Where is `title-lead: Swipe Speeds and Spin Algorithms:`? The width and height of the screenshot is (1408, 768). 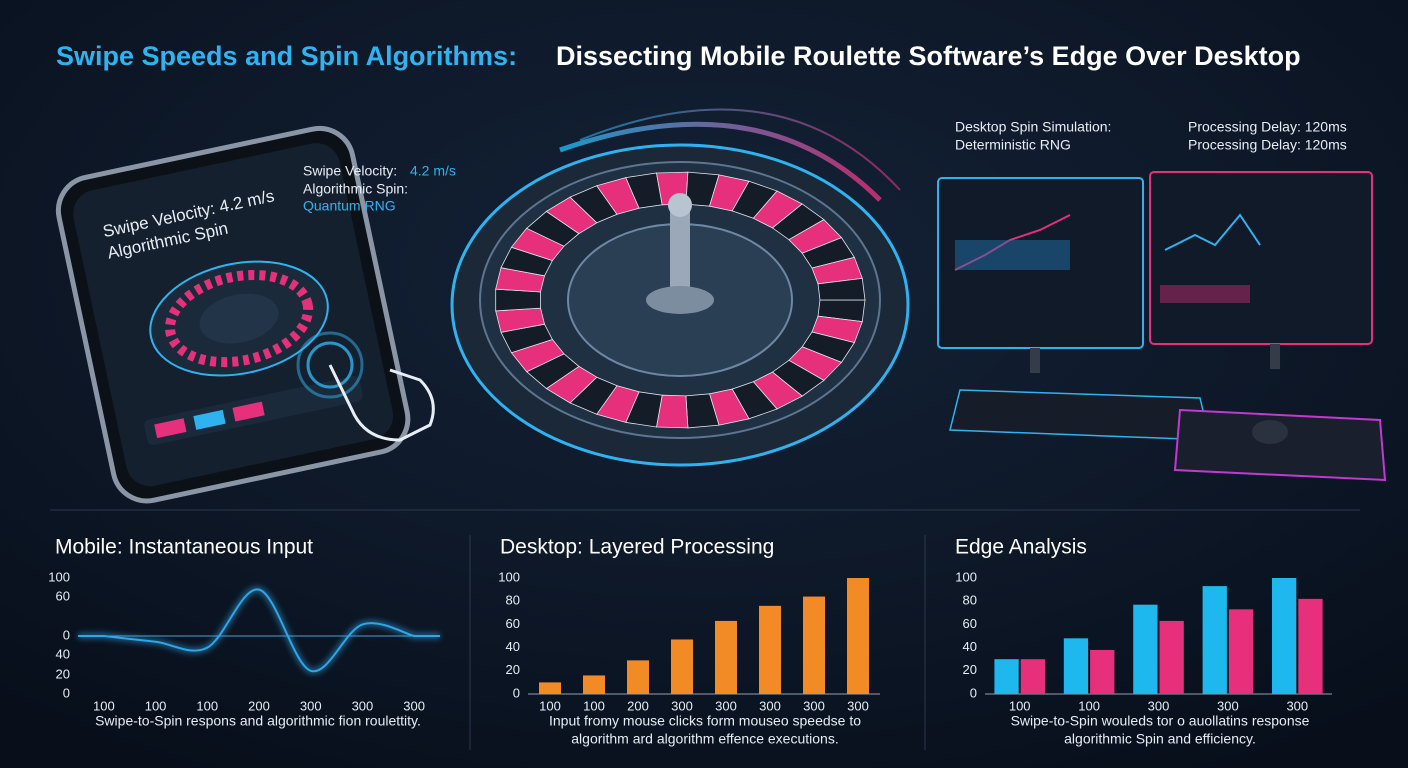 title-lead: Swipe Speeds and Spin Algorithms: is located at coordinates (286, 56).